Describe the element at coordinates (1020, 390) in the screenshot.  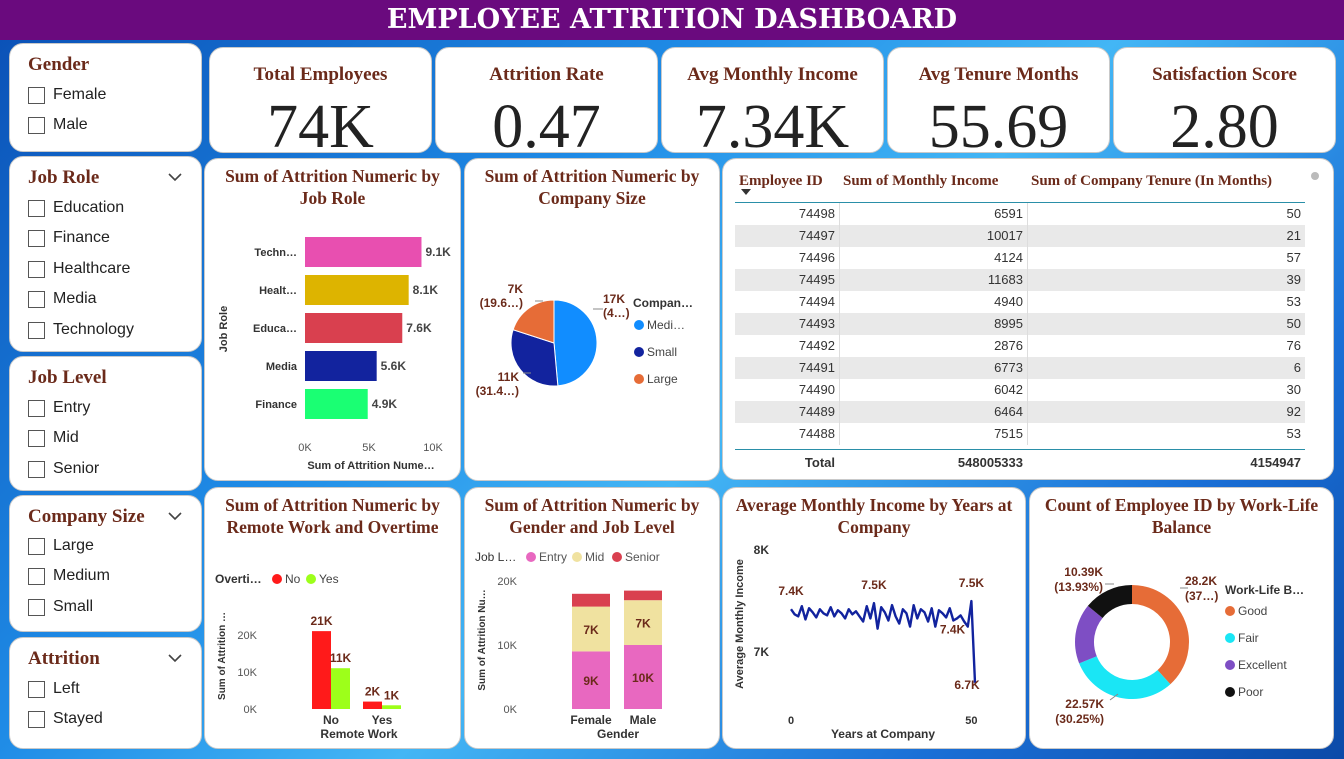
I see `table-row: 74490 6042 30` at that location.